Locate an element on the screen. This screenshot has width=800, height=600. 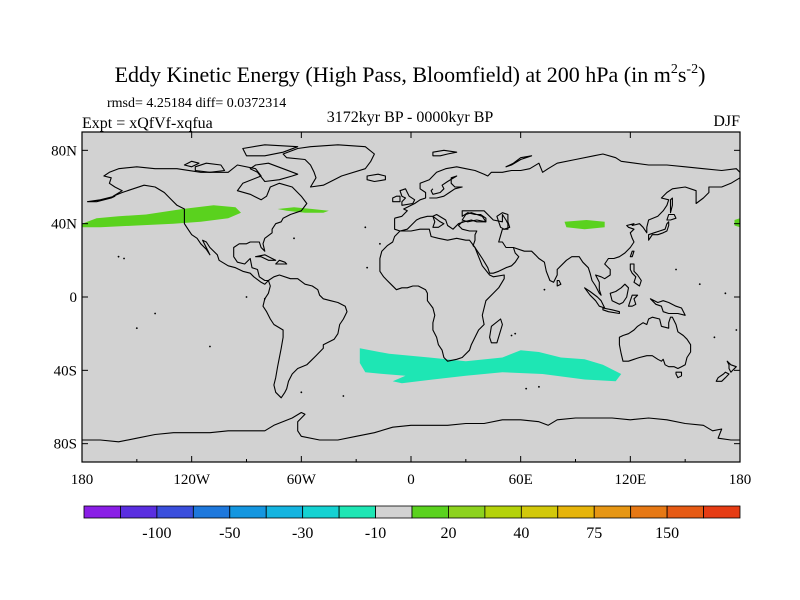
colorbar-label: 150 is located at coordinates (667, 533).